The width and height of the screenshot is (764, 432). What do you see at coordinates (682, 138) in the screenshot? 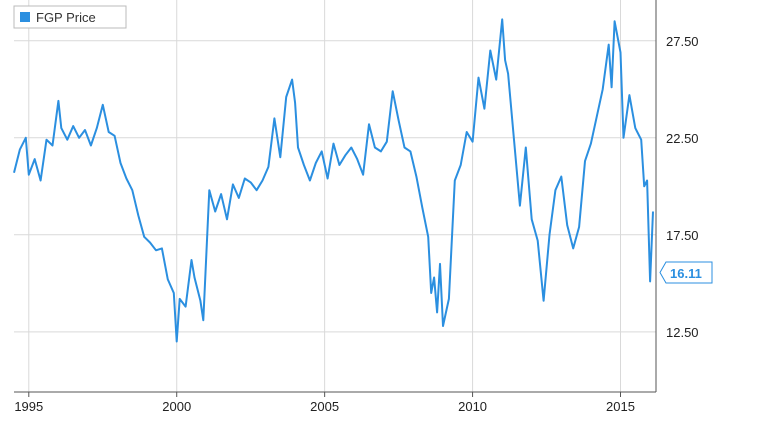
I see `y-tick-label: 22.50` at bounding box center [682, 138].